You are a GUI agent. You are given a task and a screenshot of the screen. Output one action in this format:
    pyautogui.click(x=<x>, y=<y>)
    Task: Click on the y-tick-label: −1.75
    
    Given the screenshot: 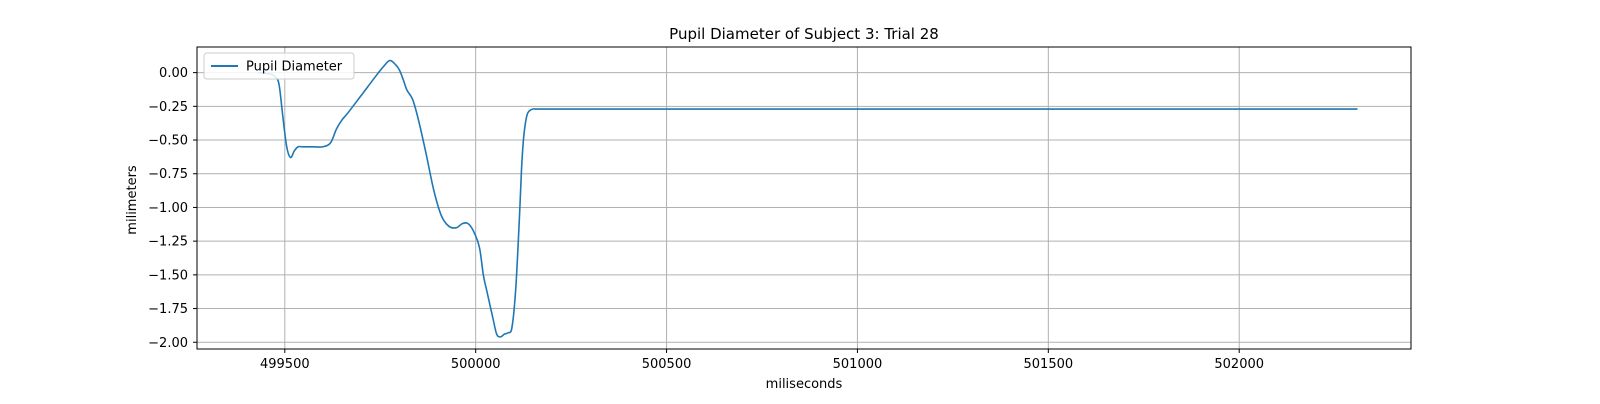 What is the action you would take?
    pyautogui.click(x=168, y=309)
    